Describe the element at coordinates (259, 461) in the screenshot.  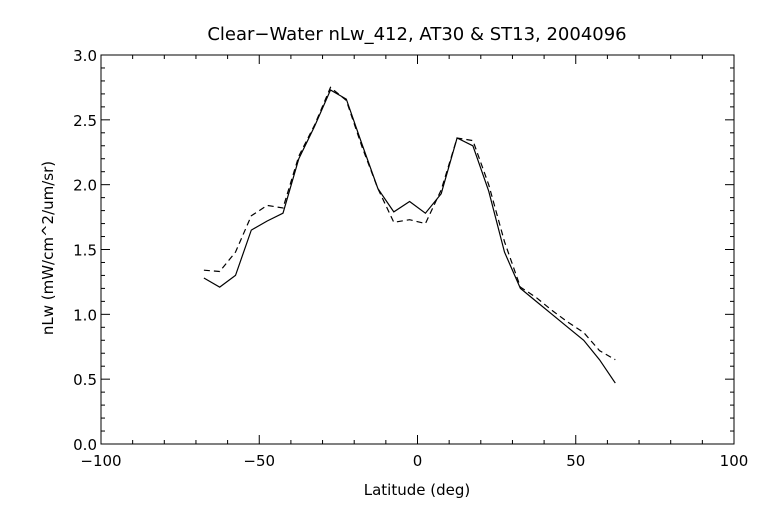
I see `x-tick-label: −50` at that location.